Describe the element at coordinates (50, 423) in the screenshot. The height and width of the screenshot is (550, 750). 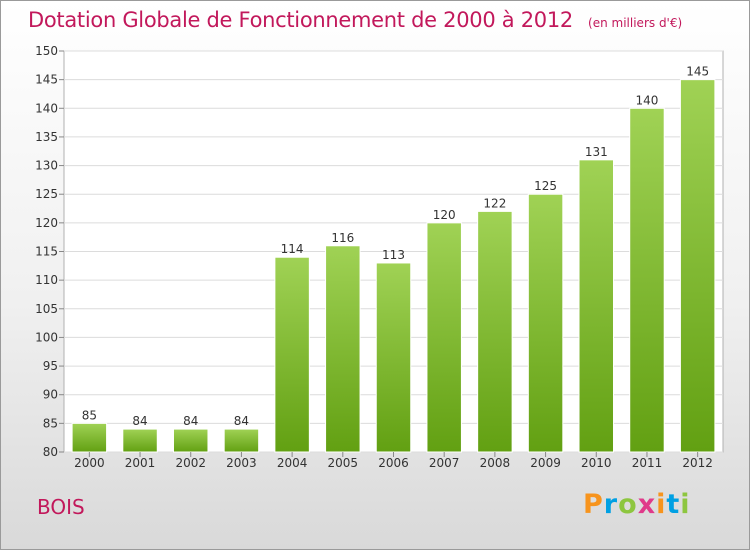
I see `y-tick-label: 85` at that location.